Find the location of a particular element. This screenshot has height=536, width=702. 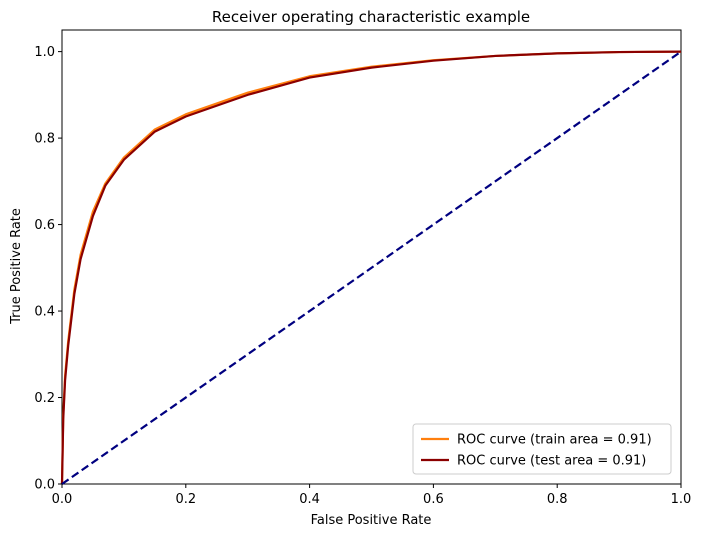

x-tick-label: 1.0 is located at coordinates (681, 499).